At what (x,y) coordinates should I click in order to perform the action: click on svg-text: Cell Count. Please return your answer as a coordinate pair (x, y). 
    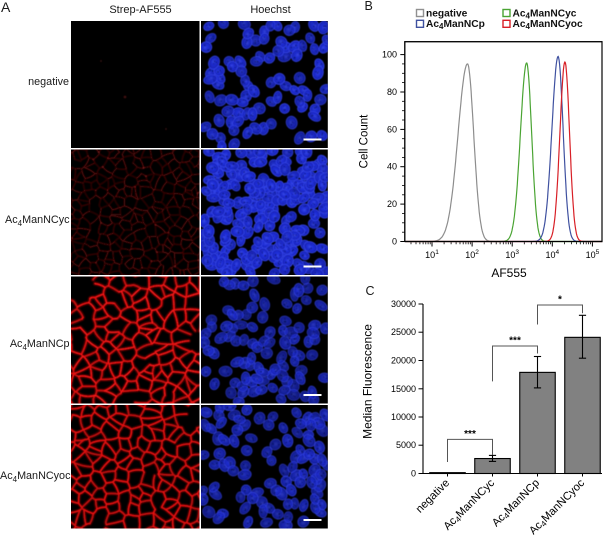
    Looking at the image, I should click on (365, 141).